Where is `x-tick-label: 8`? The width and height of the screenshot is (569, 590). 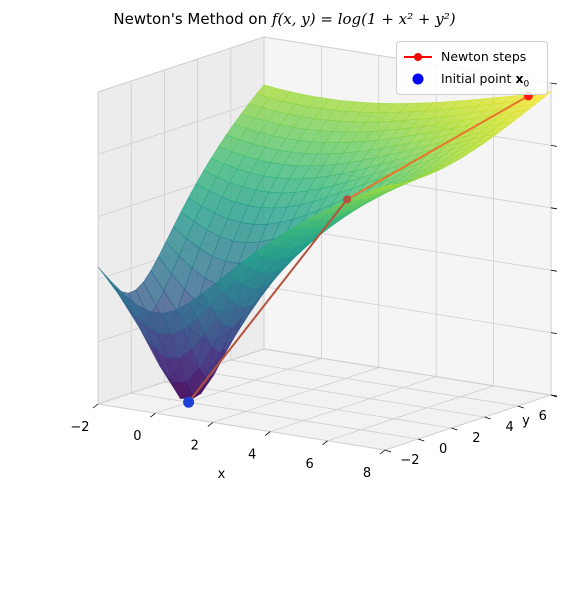
x-tick-label: 8 is located at coordinates (367, 473).